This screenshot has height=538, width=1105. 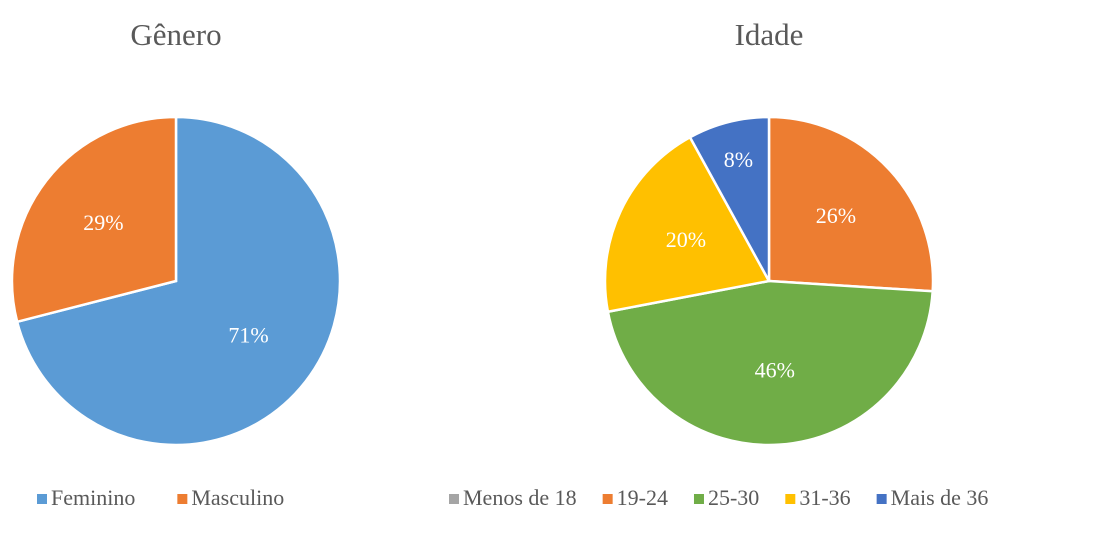 What do you see at coordinates (836, 215) in the screenshot?
I see `data-label: 26%` at bounding box center [836, 215].